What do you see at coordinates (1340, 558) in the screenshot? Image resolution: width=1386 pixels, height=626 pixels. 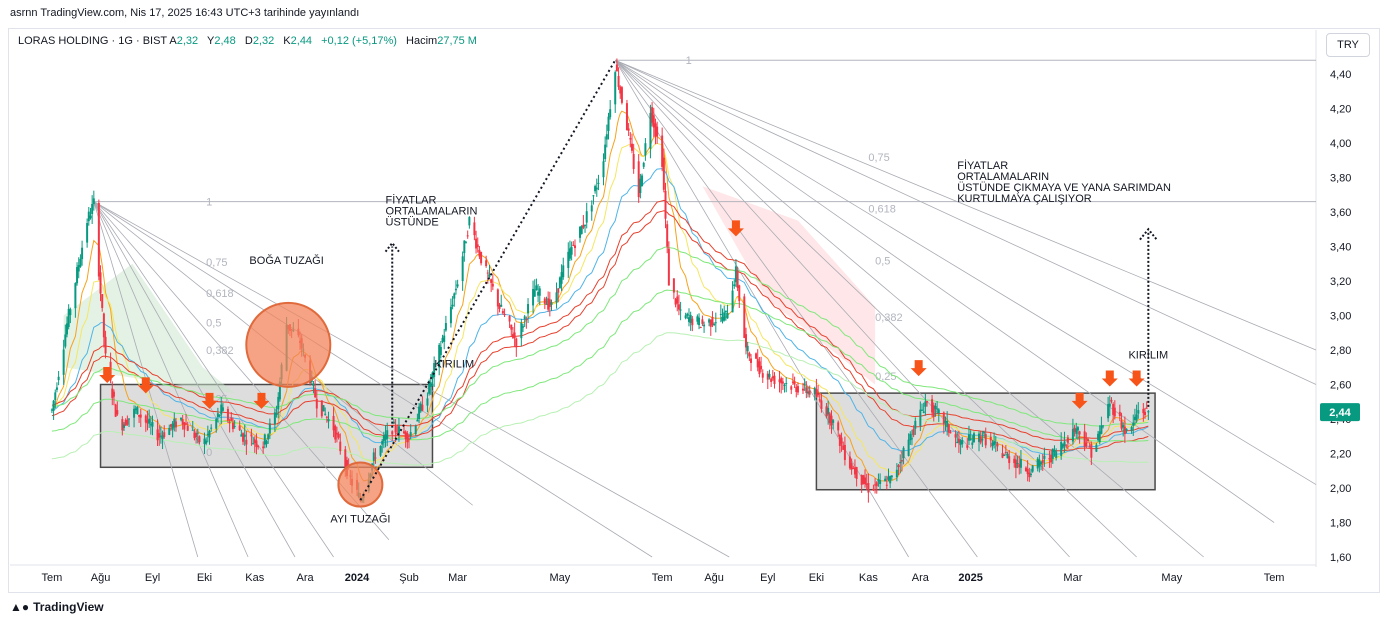 I see `price-tick-label: 1,60` at bounding box center [1340, 558].